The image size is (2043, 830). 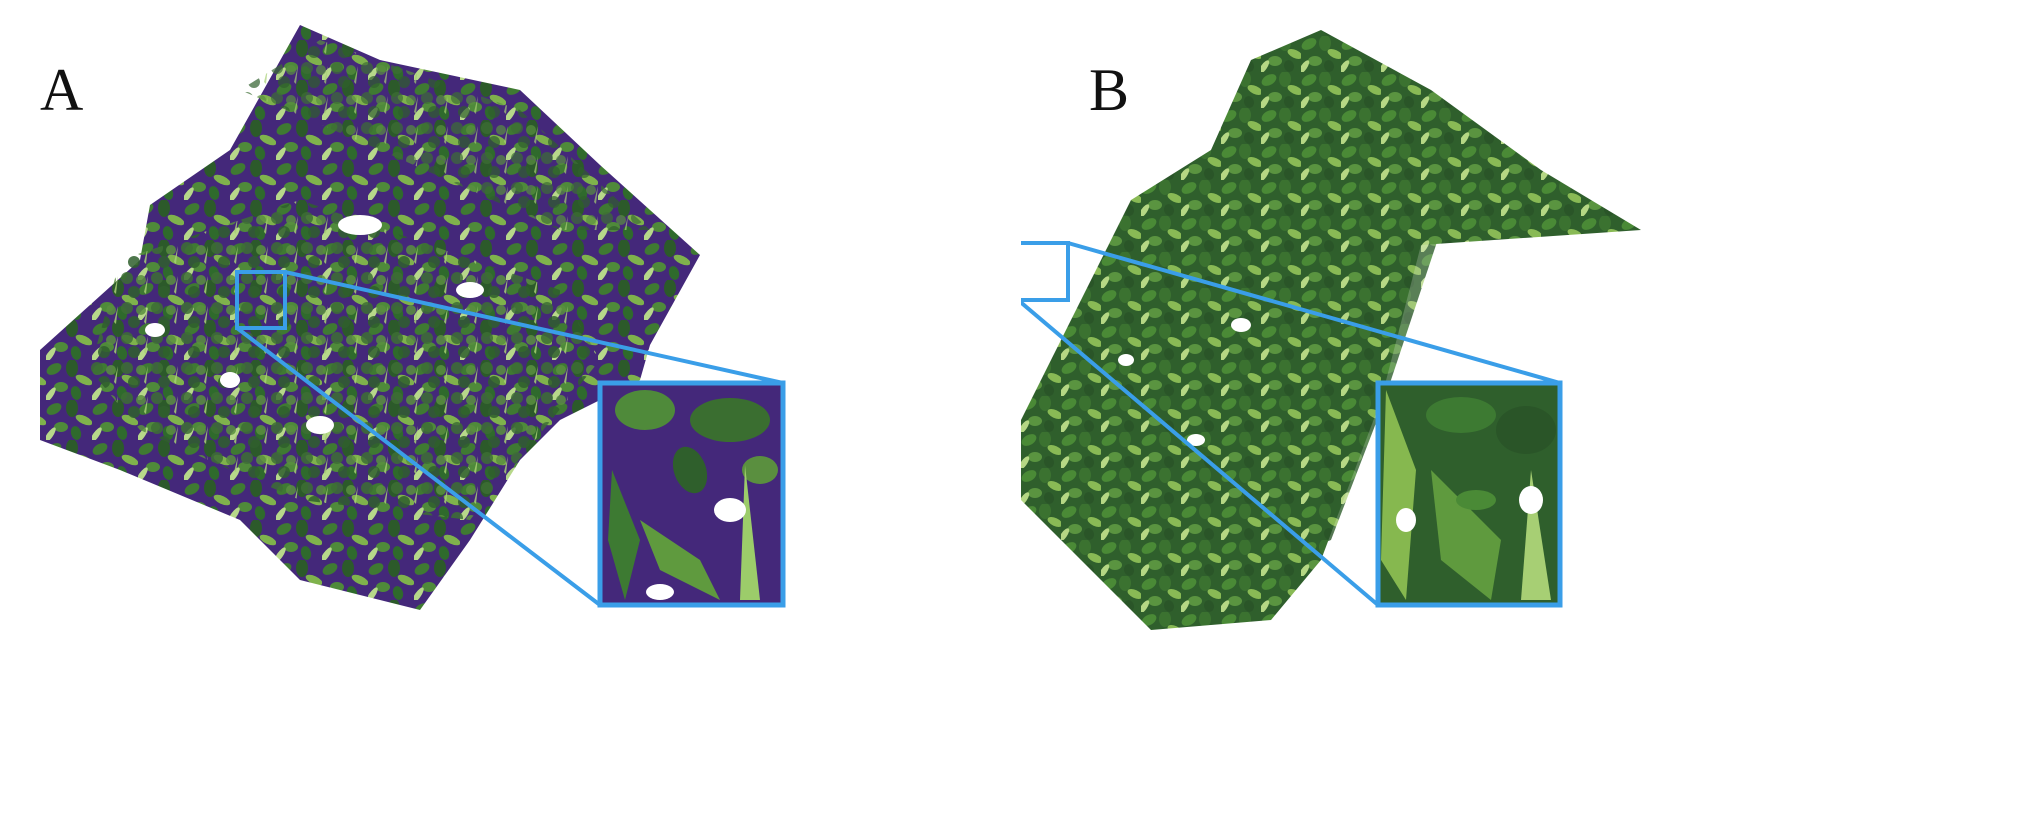 I want to click on panel-b-zoom-box, so click(x=1045, y=271).